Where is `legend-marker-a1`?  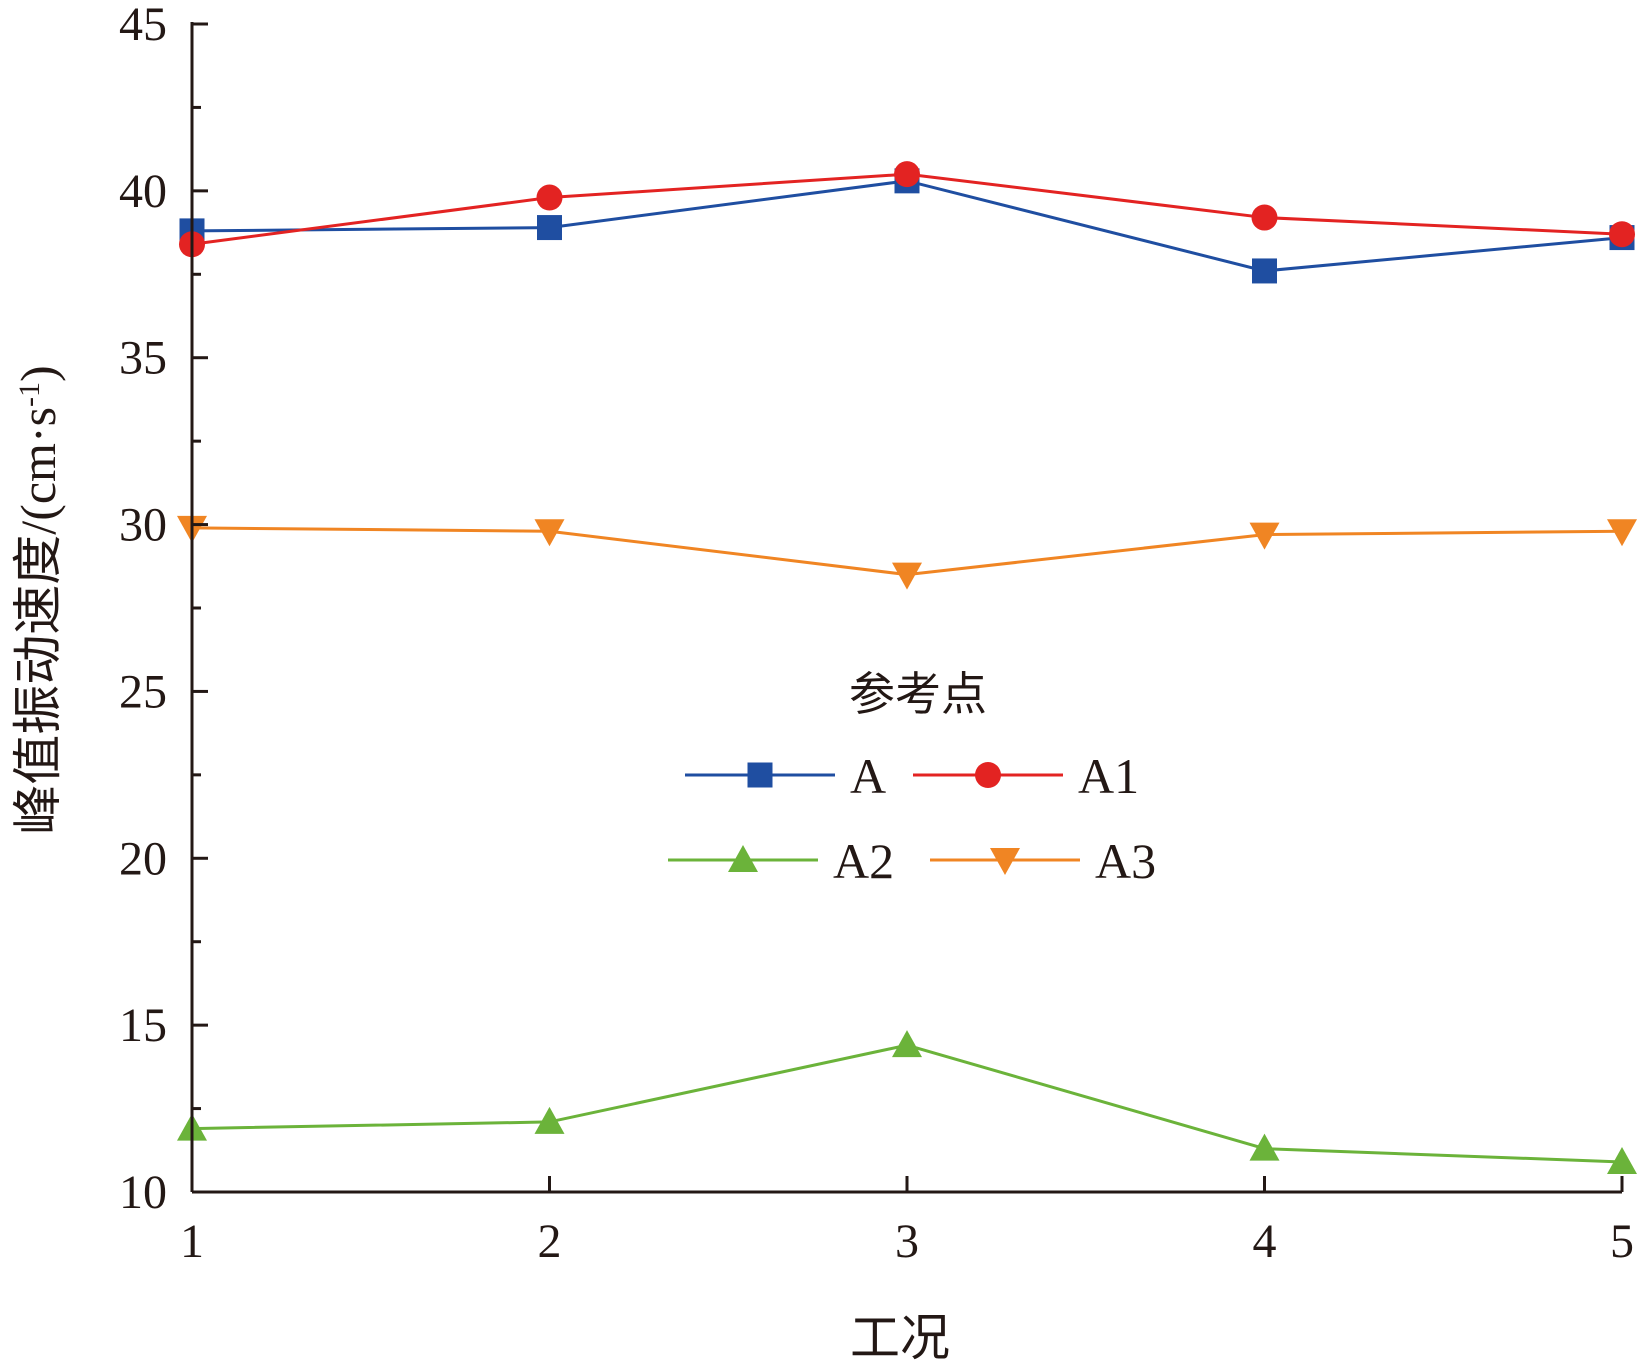
legend-marker-a1 is located at coordinates (988, 775).